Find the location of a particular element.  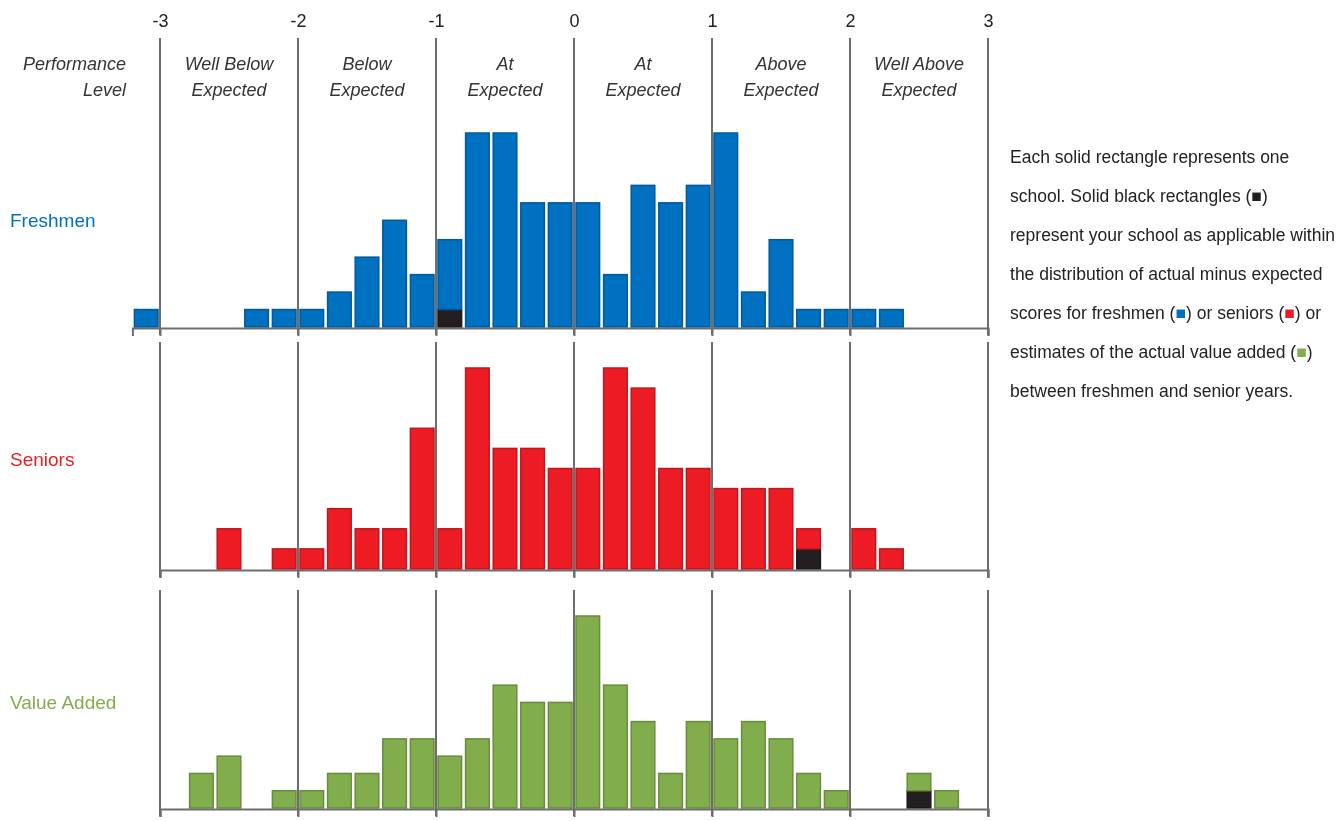

y-axis-title: Seniors is located at coordinates (42, 459).